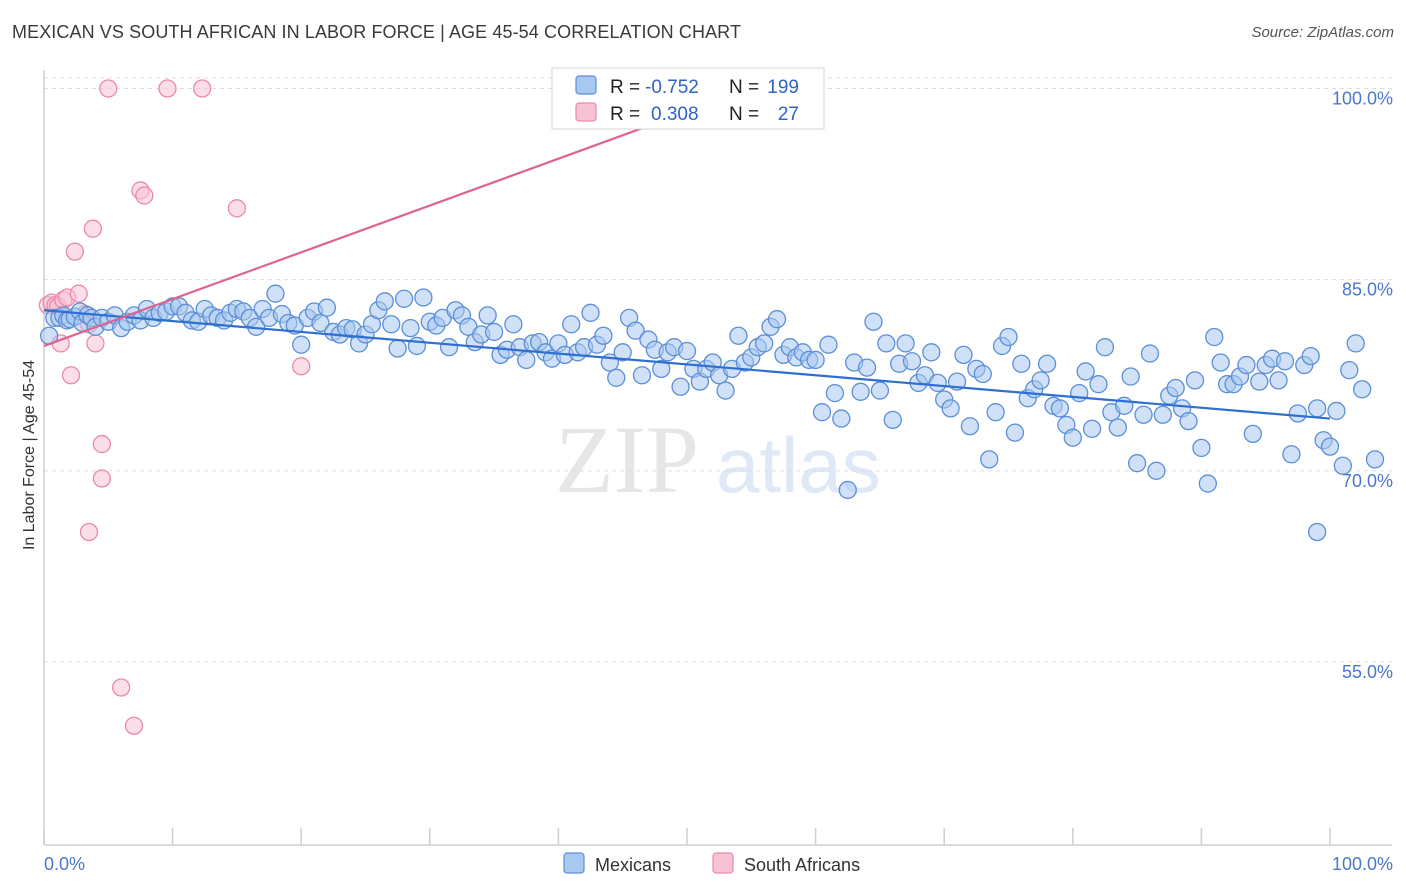 Image resolution: width=1406 pixels, height=892 pixels. Describe the element at coordinates (625, 114) in the screenshot. I see `stats-legend-r-label-south-africans: R =` at that location.